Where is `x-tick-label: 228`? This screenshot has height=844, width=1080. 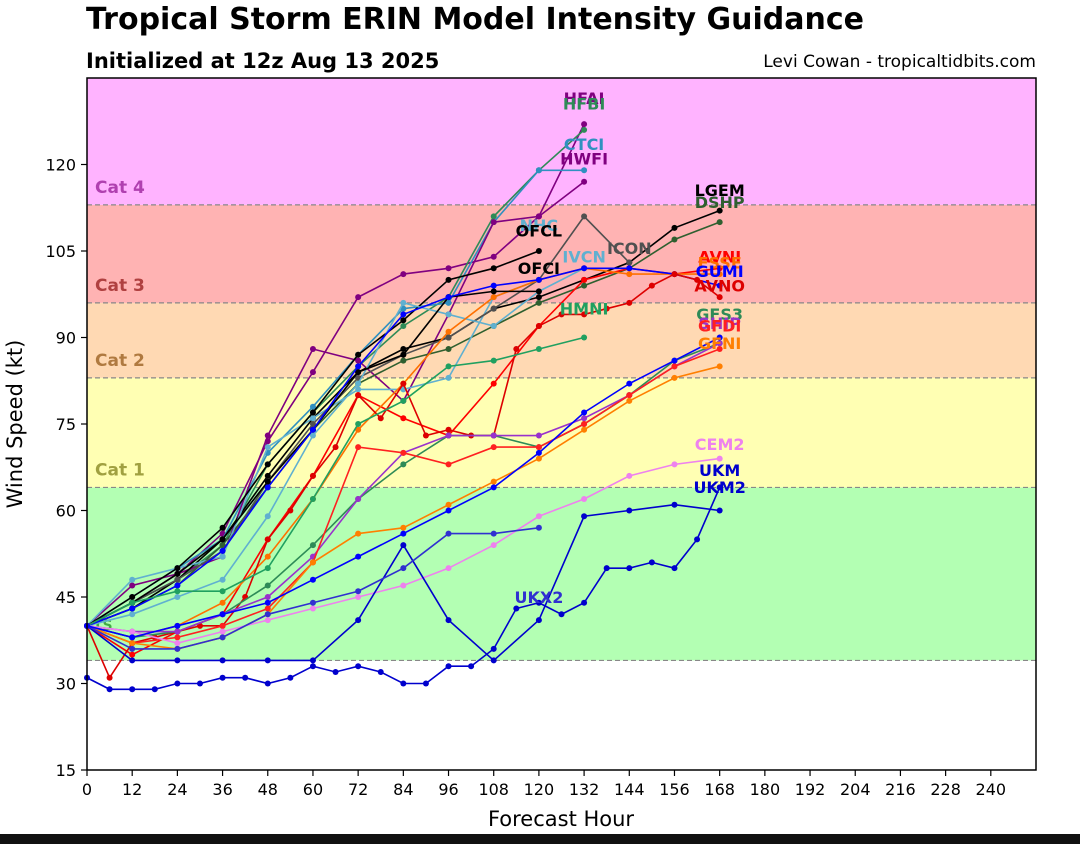 x-tick-label: 228 is located at coordinates (945, 789).